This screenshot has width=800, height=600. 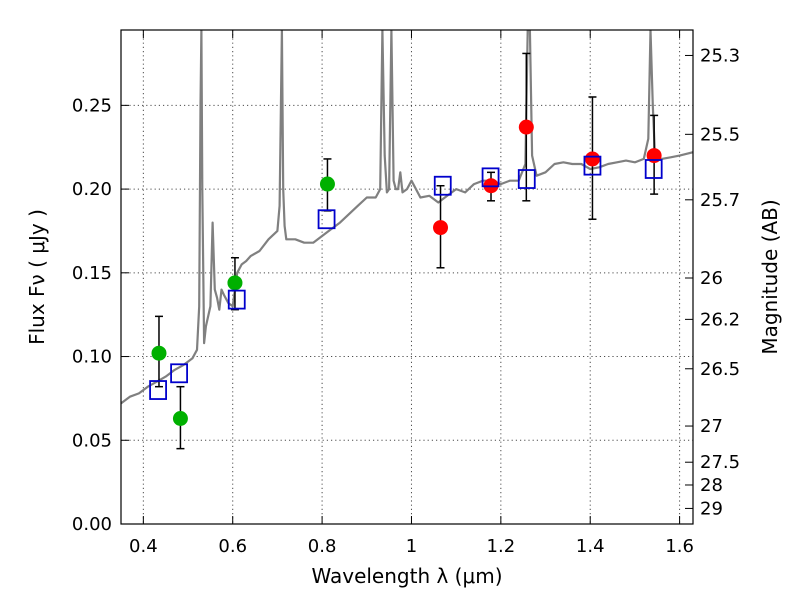 What do you see at coordinates (92, 524) in the screenshot?
I see `y-tick-label: 0.00` at bounding box center [92, 524].